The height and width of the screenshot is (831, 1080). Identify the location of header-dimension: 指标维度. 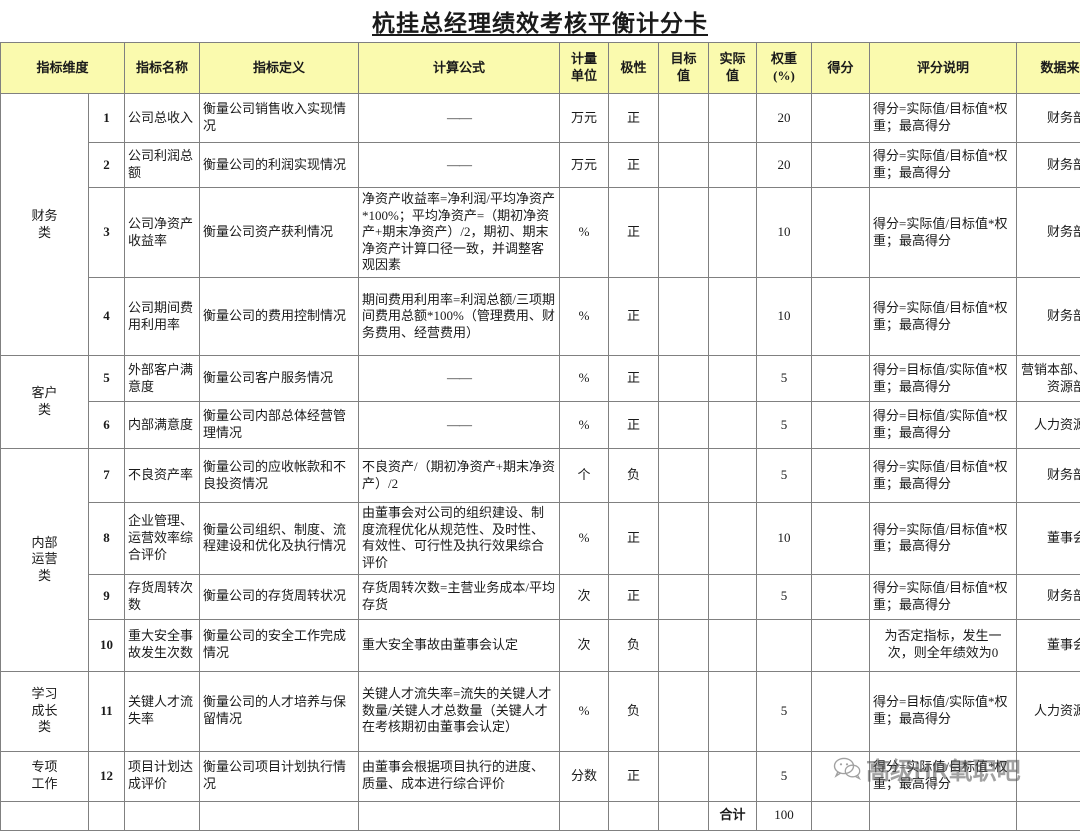
(63, 68).